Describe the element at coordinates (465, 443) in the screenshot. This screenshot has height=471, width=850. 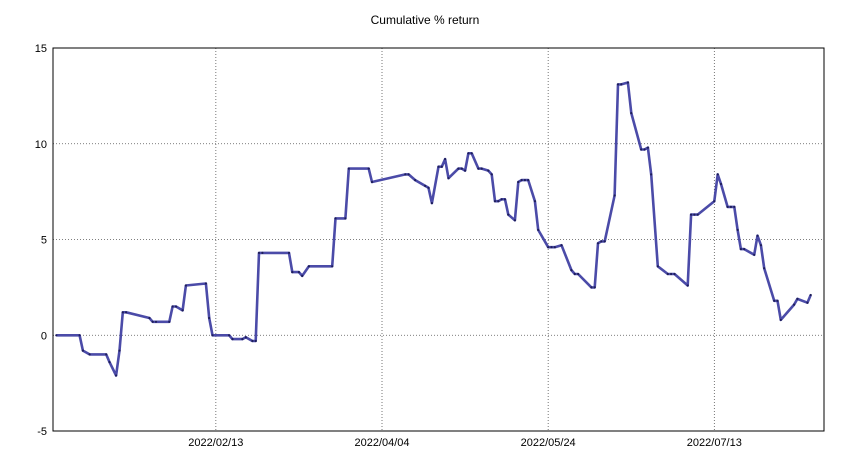
I see `x-tick-labels: 2022/02/13 2022/04/04 2022/05/24 2022/07/13` at that location.